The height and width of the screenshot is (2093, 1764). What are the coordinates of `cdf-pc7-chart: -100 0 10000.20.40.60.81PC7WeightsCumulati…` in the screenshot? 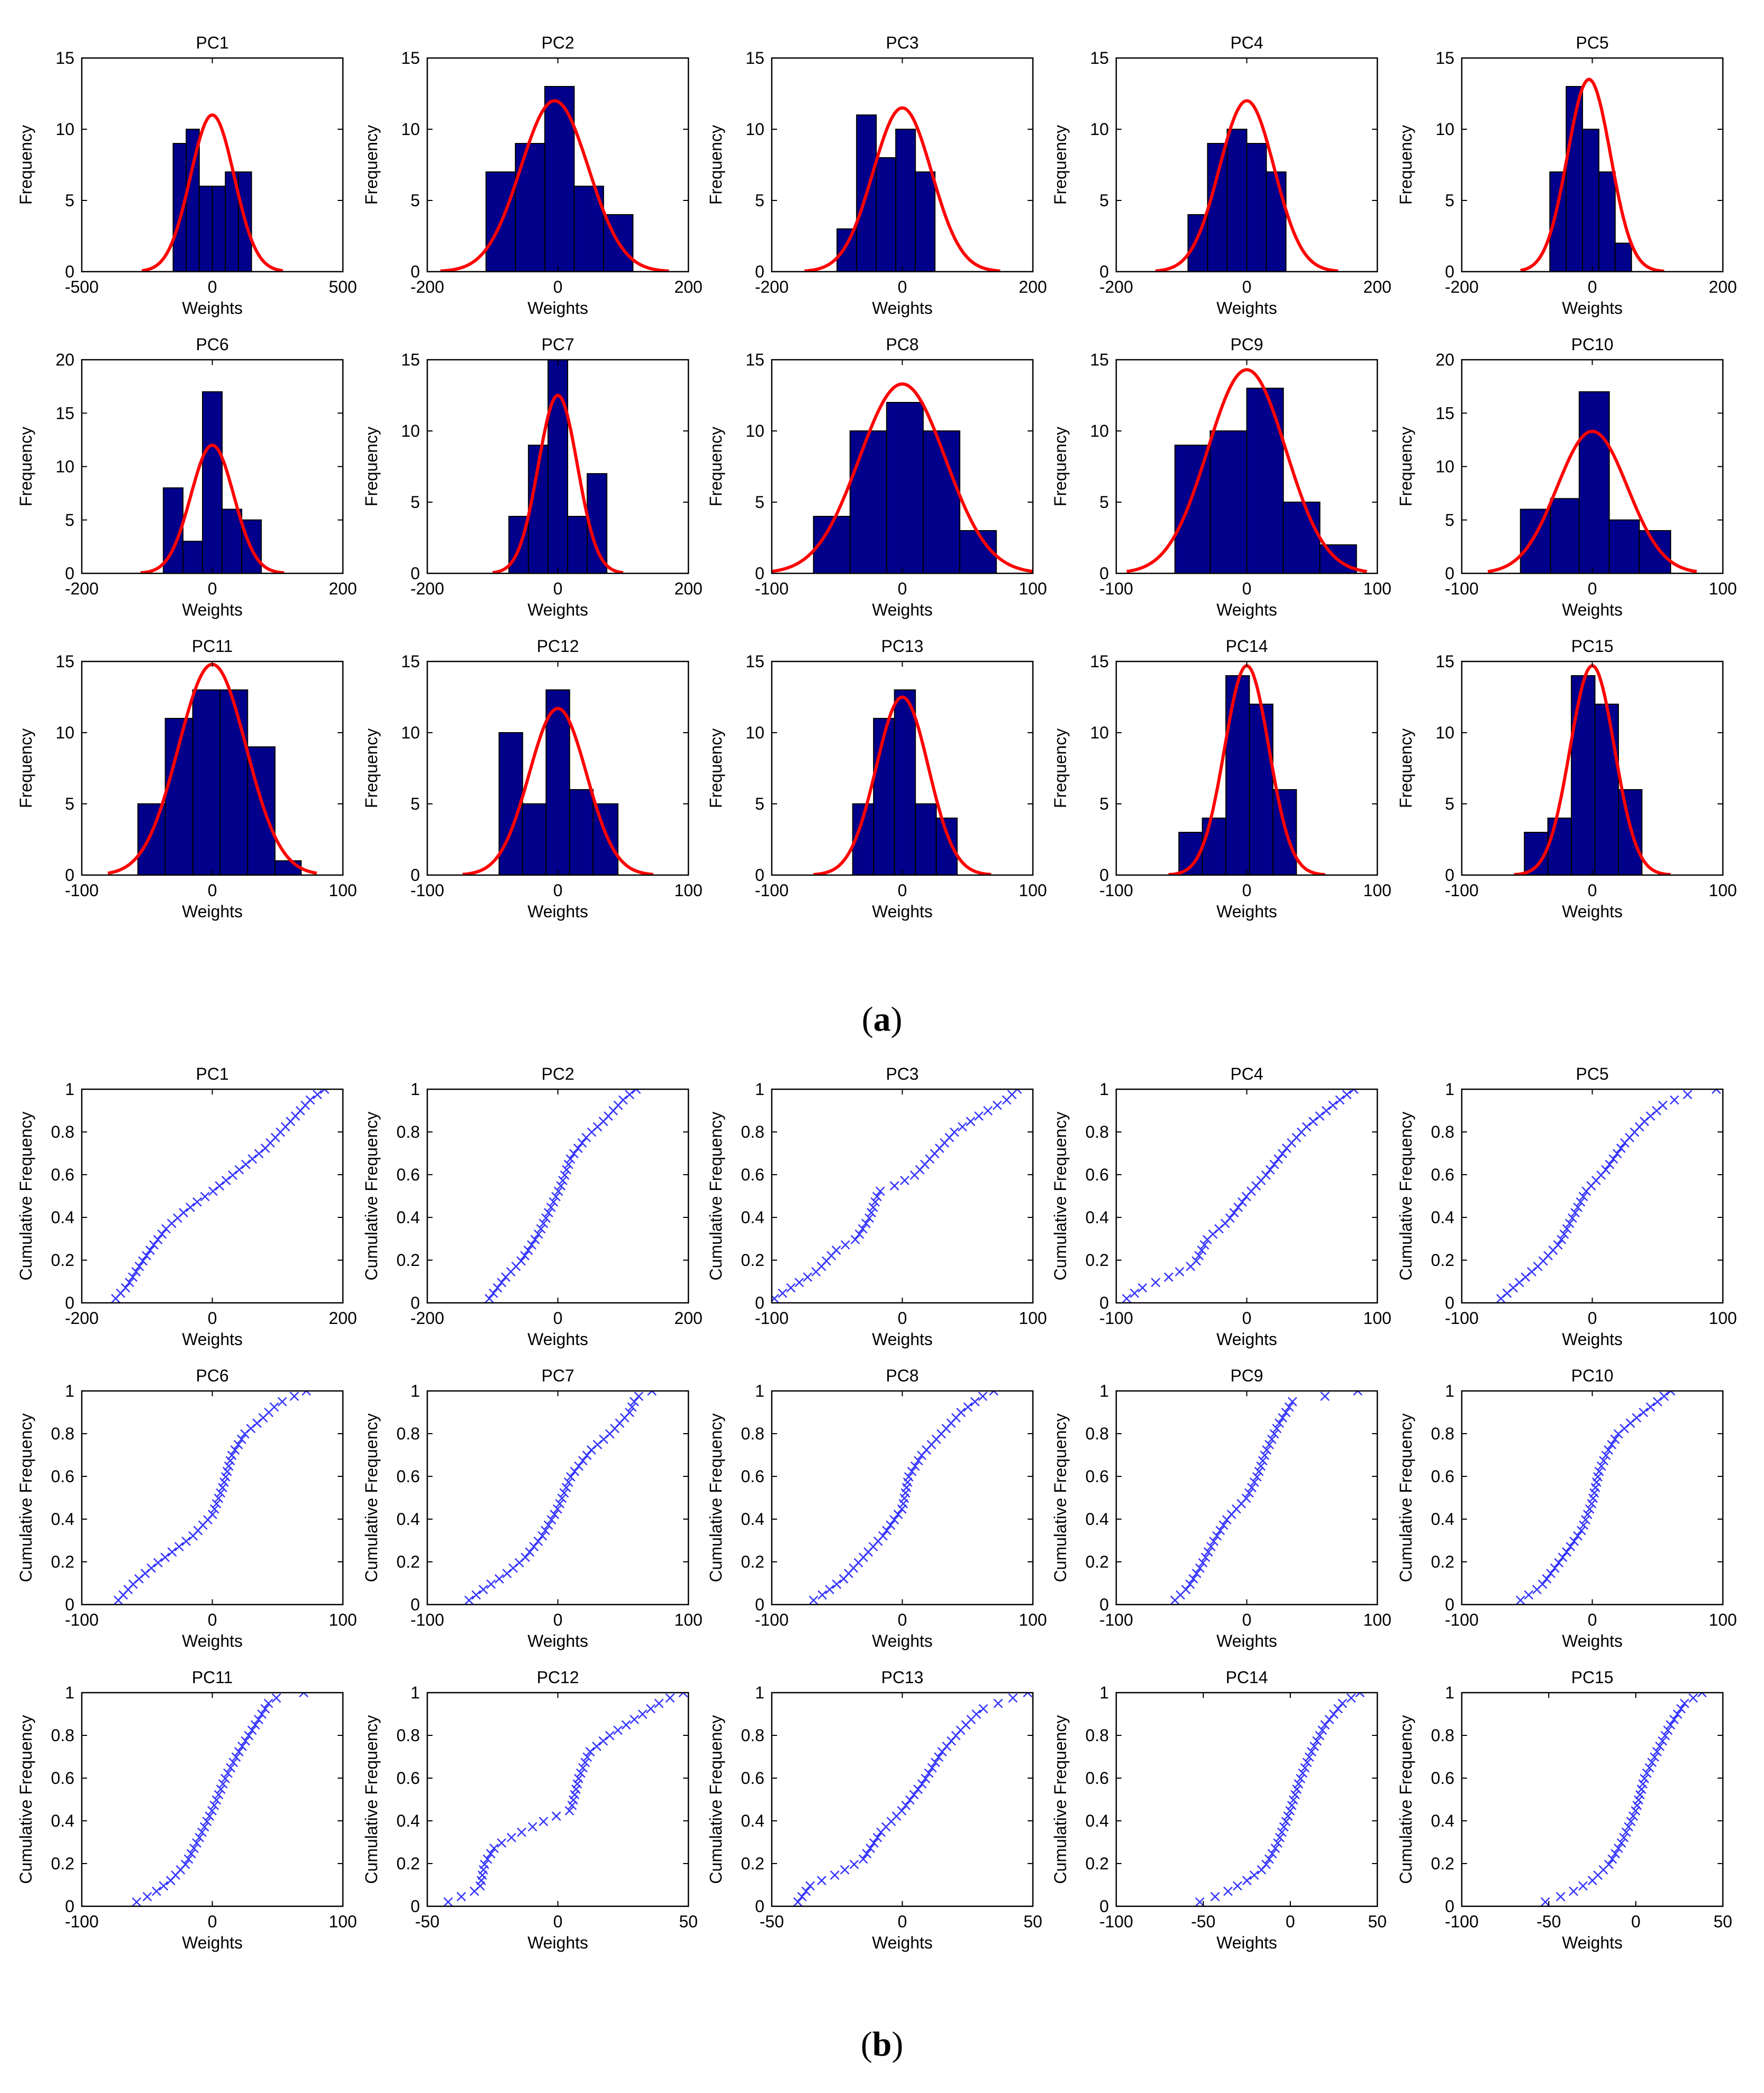 It's located at (532, 1508).